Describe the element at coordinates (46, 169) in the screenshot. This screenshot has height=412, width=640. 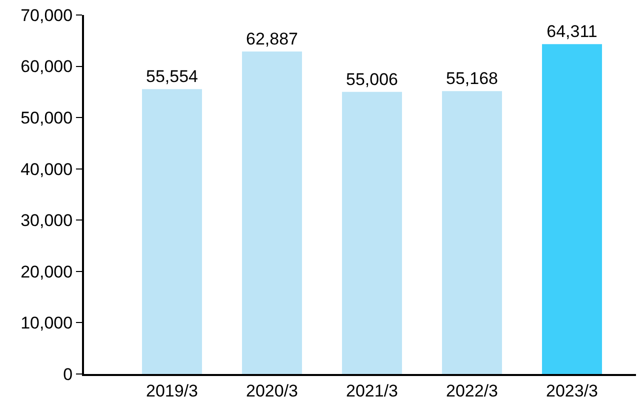
I see `y-tick-label: 40,000` at that location.